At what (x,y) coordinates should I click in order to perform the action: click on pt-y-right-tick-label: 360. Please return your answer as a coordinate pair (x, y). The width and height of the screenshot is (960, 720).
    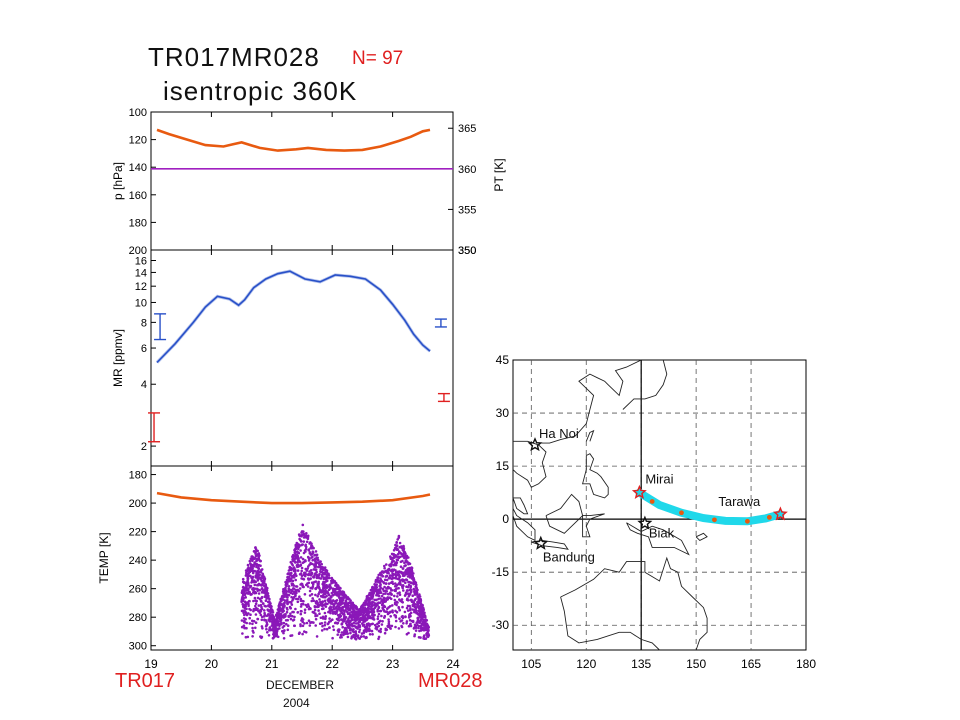
    Looking at the image, I should click on (467, 170).